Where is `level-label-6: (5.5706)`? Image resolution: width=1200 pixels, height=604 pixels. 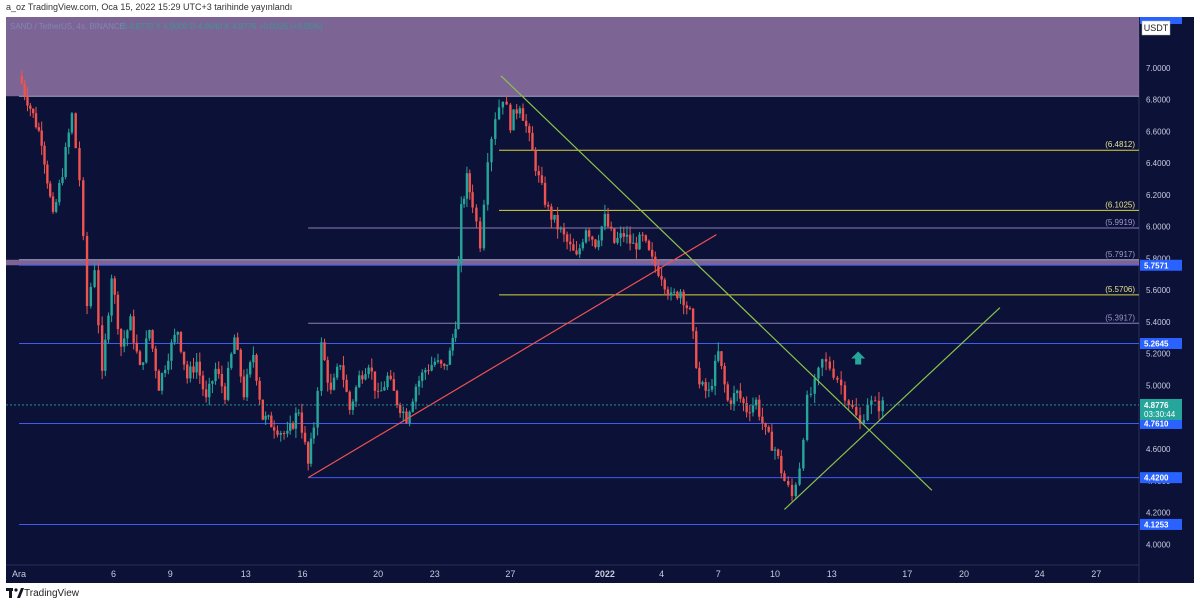
level-label-6: (5.5706) is located at coordinates (1120, 289).